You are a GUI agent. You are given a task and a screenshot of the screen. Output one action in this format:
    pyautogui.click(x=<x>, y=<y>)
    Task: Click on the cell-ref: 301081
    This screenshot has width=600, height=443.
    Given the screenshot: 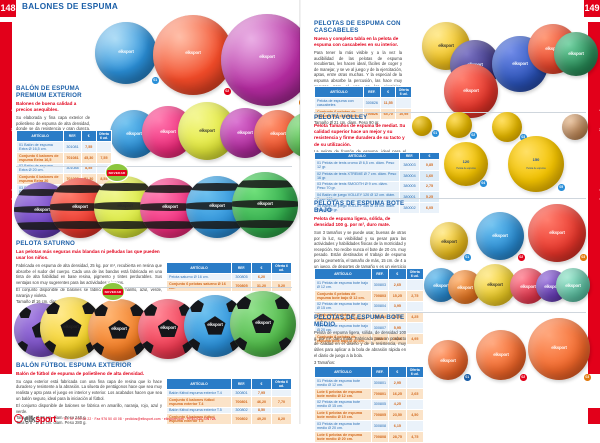 What is the action you would take?
    pyautogui.click(x=72, y=147)
    